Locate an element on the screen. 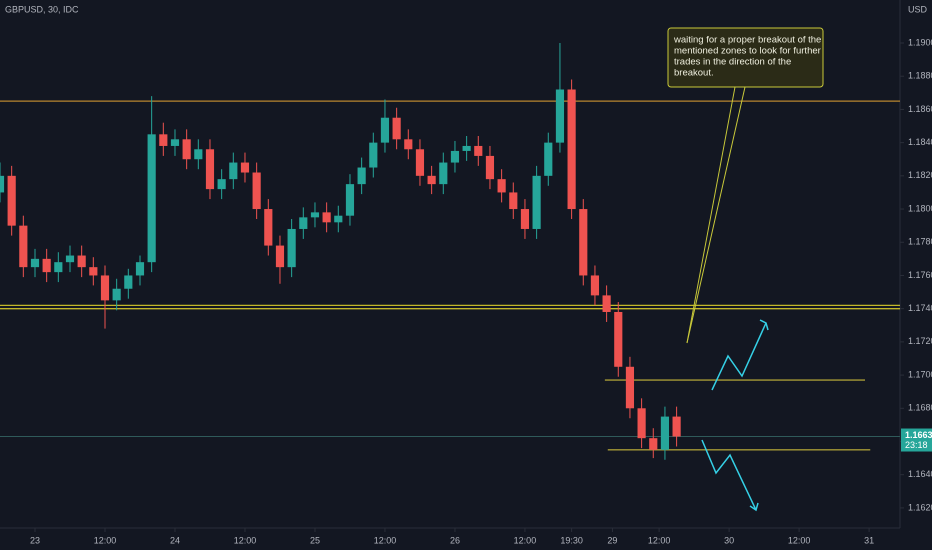  y-tick-label: 1.1780 is located at coordinates (920, 242).